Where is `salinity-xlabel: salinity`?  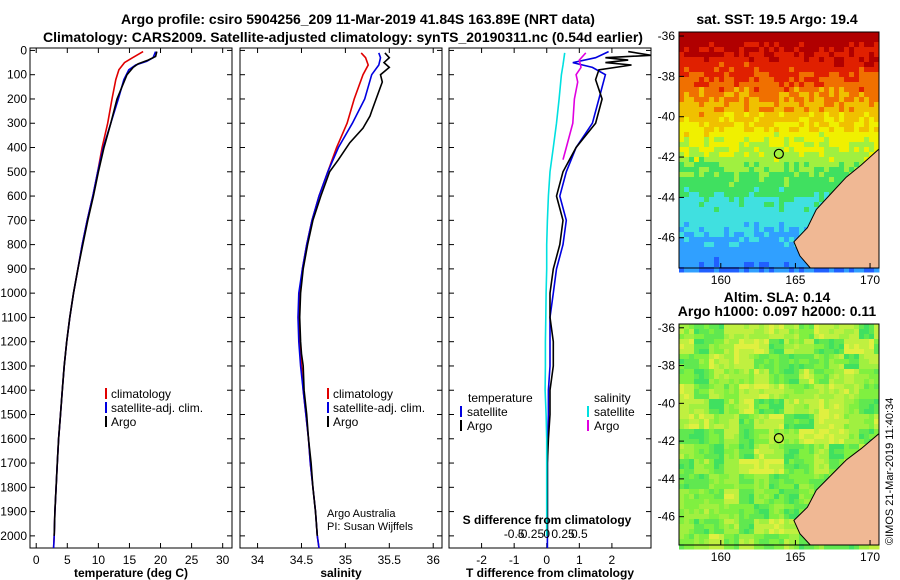 salinity-xlabel: salinity is located at coordinates (341, 573).